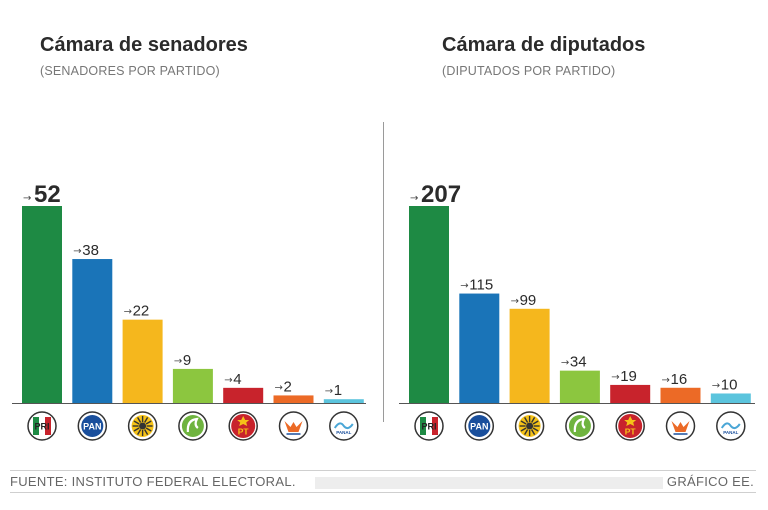 This screenshot has height=510, width=768. Describe the element at coordinates (679, 379) in the screenshot. I see `value-label-mc: 16` at that location.